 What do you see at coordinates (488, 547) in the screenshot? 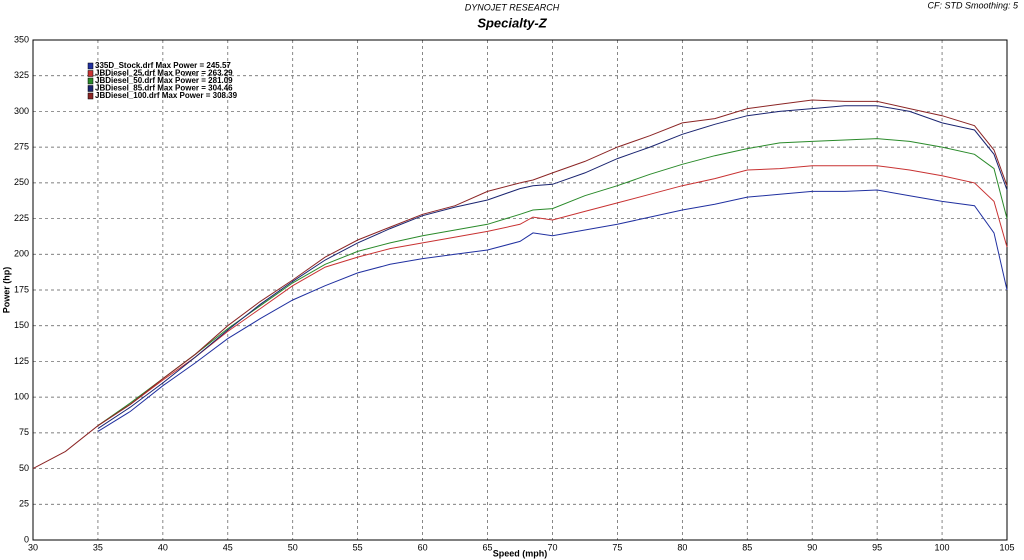
I see `x-tick-label: 65` at bounding box center [488, 547].